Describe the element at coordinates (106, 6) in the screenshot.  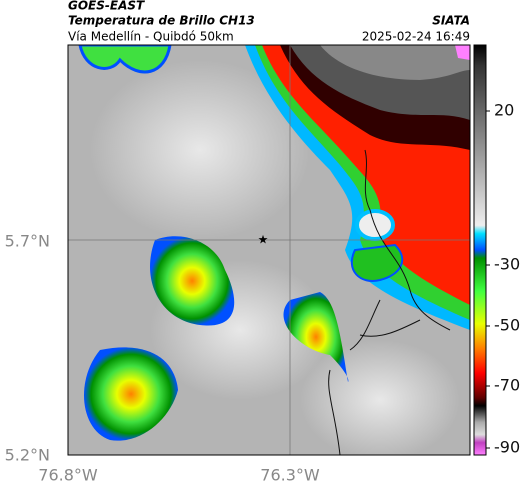
I see `source: GOES-EAST` at that location.